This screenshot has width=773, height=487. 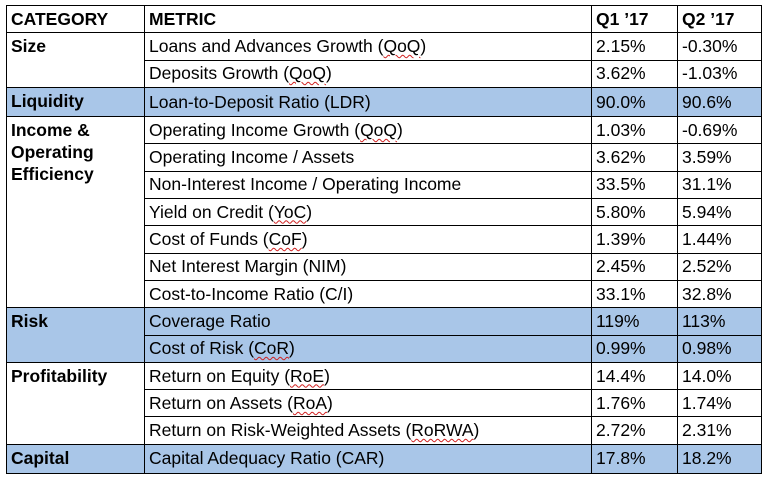 I want to click on q1-value: 1.03%, so click(x=634, y=130).